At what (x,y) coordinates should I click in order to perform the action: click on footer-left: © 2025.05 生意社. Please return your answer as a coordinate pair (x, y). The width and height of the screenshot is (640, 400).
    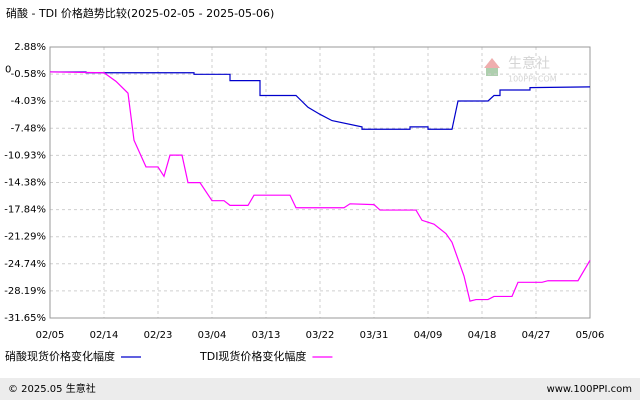
    Looking at the image, I should click on (52, 388).